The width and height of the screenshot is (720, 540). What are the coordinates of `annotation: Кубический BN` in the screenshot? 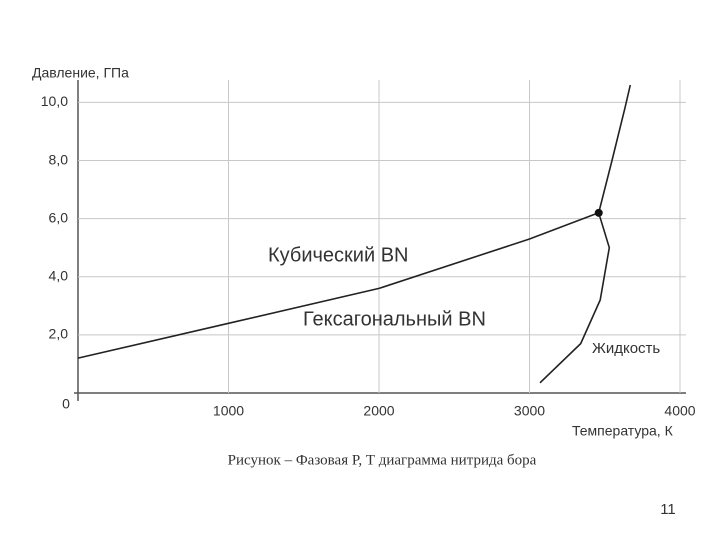 It's located at (338, 255).